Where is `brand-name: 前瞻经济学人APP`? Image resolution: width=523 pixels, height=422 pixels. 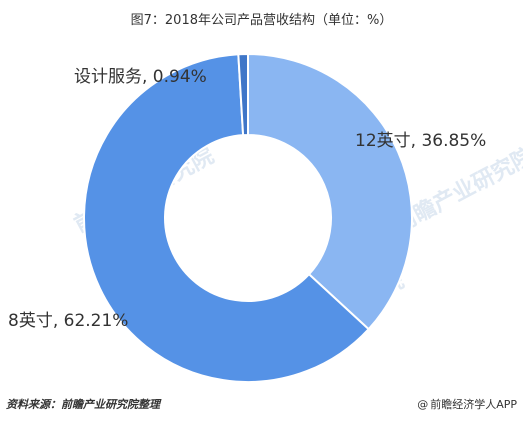
brand-name: 前瞻经济学人APP is located at coordinates (473, 404).